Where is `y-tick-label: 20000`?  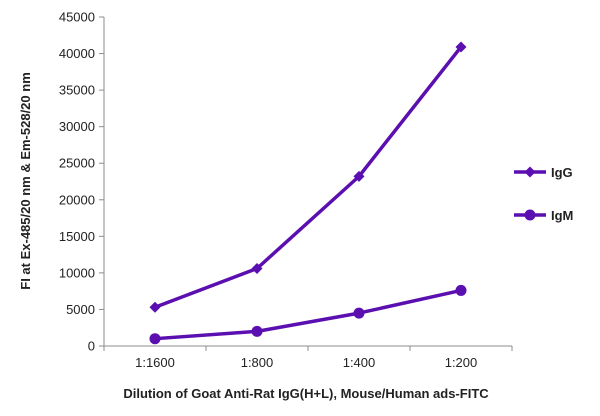 y-tick-label: 20000 is located at coordinates (77, 199).